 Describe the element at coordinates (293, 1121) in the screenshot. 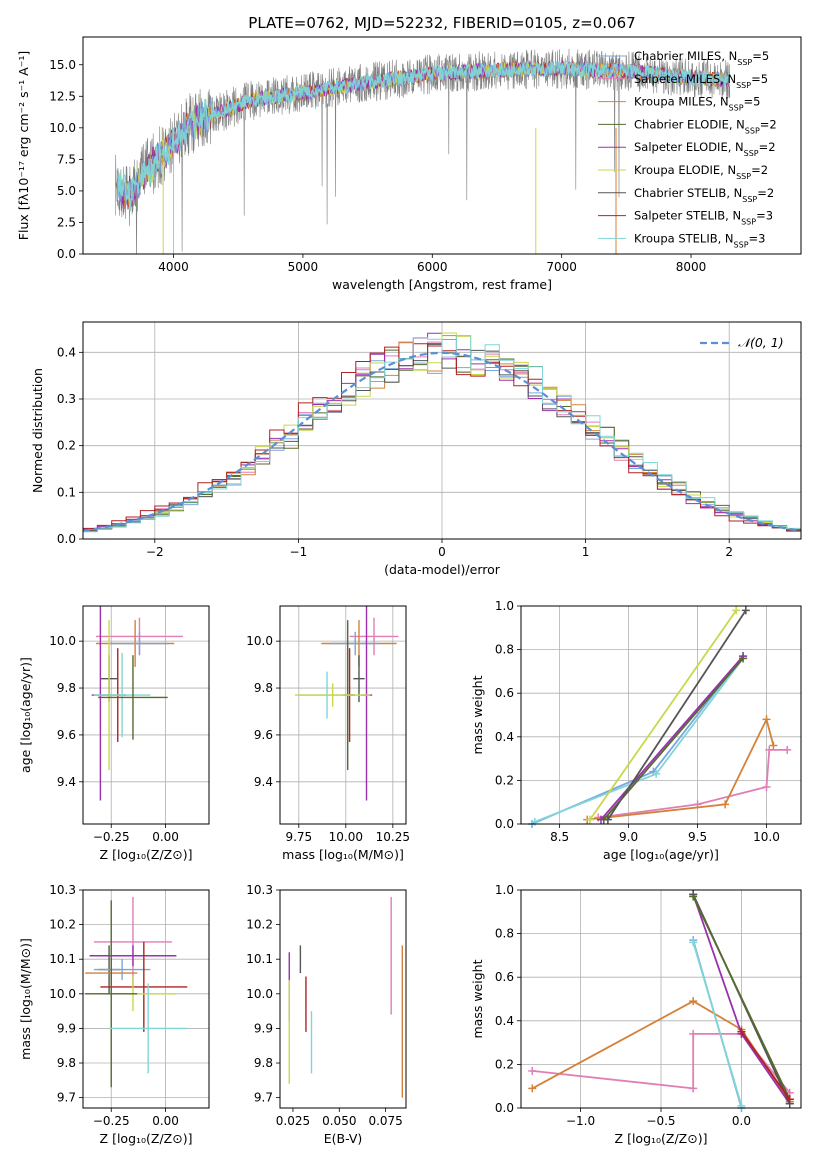

I see `x-tick-label: 0.025` at that location.